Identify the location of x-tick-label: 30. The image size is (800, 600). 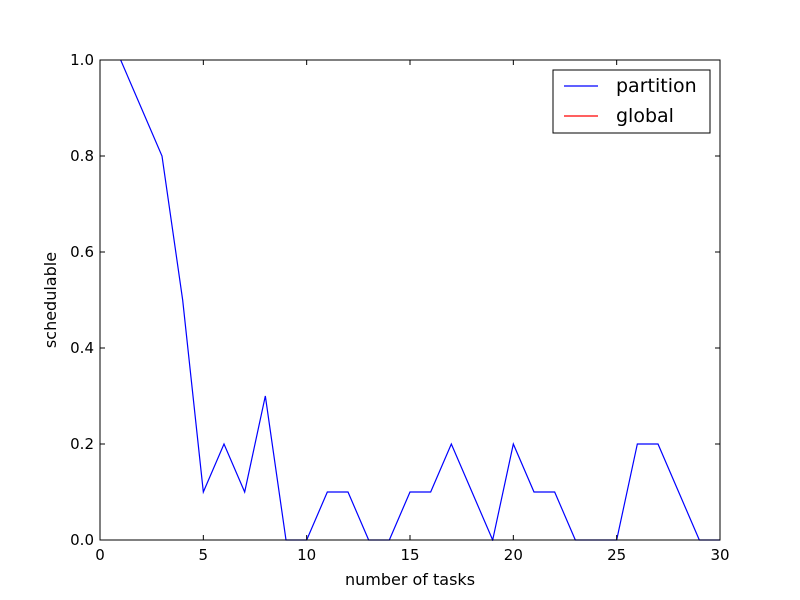
(719, 555).